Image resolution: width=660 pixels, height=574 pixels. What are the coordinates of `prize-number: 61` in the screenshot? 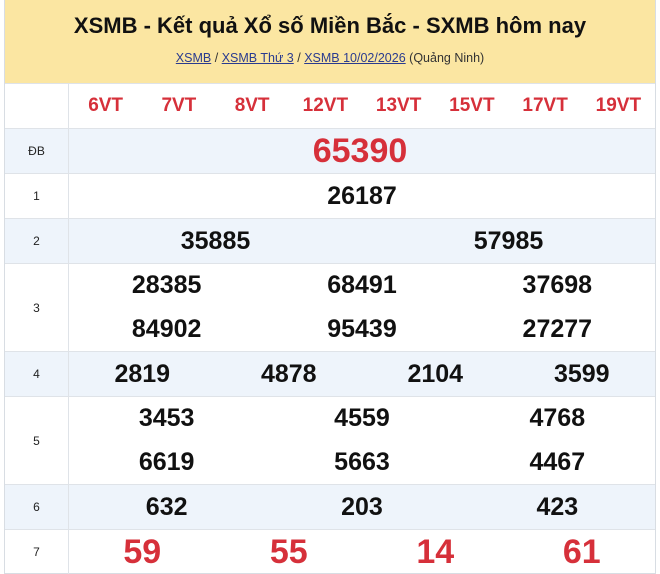 It's located at (581, 551).